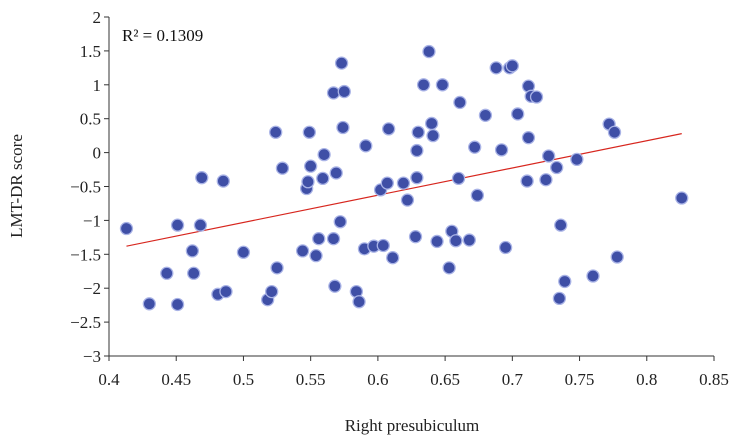 This screenshot has width=736, height=444. What do you see at coordinates (377, 379) in the screenshot?
I see `x-tick-label: 0.6` at bounding box center [377, 379].